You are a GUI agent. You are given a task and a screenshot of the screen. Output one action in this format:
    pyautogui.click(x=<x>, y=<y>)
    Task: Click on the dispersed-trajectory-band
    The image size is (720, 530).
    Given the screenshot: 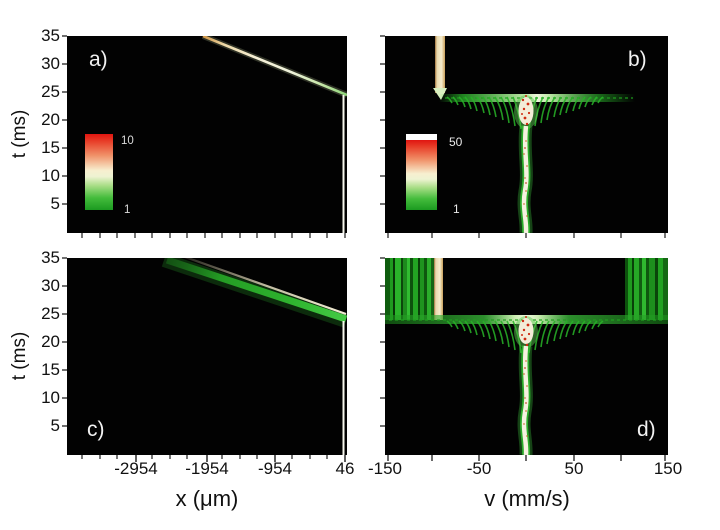 What is the action you would take?
    pyautogui.click(x=256, y=290)
    